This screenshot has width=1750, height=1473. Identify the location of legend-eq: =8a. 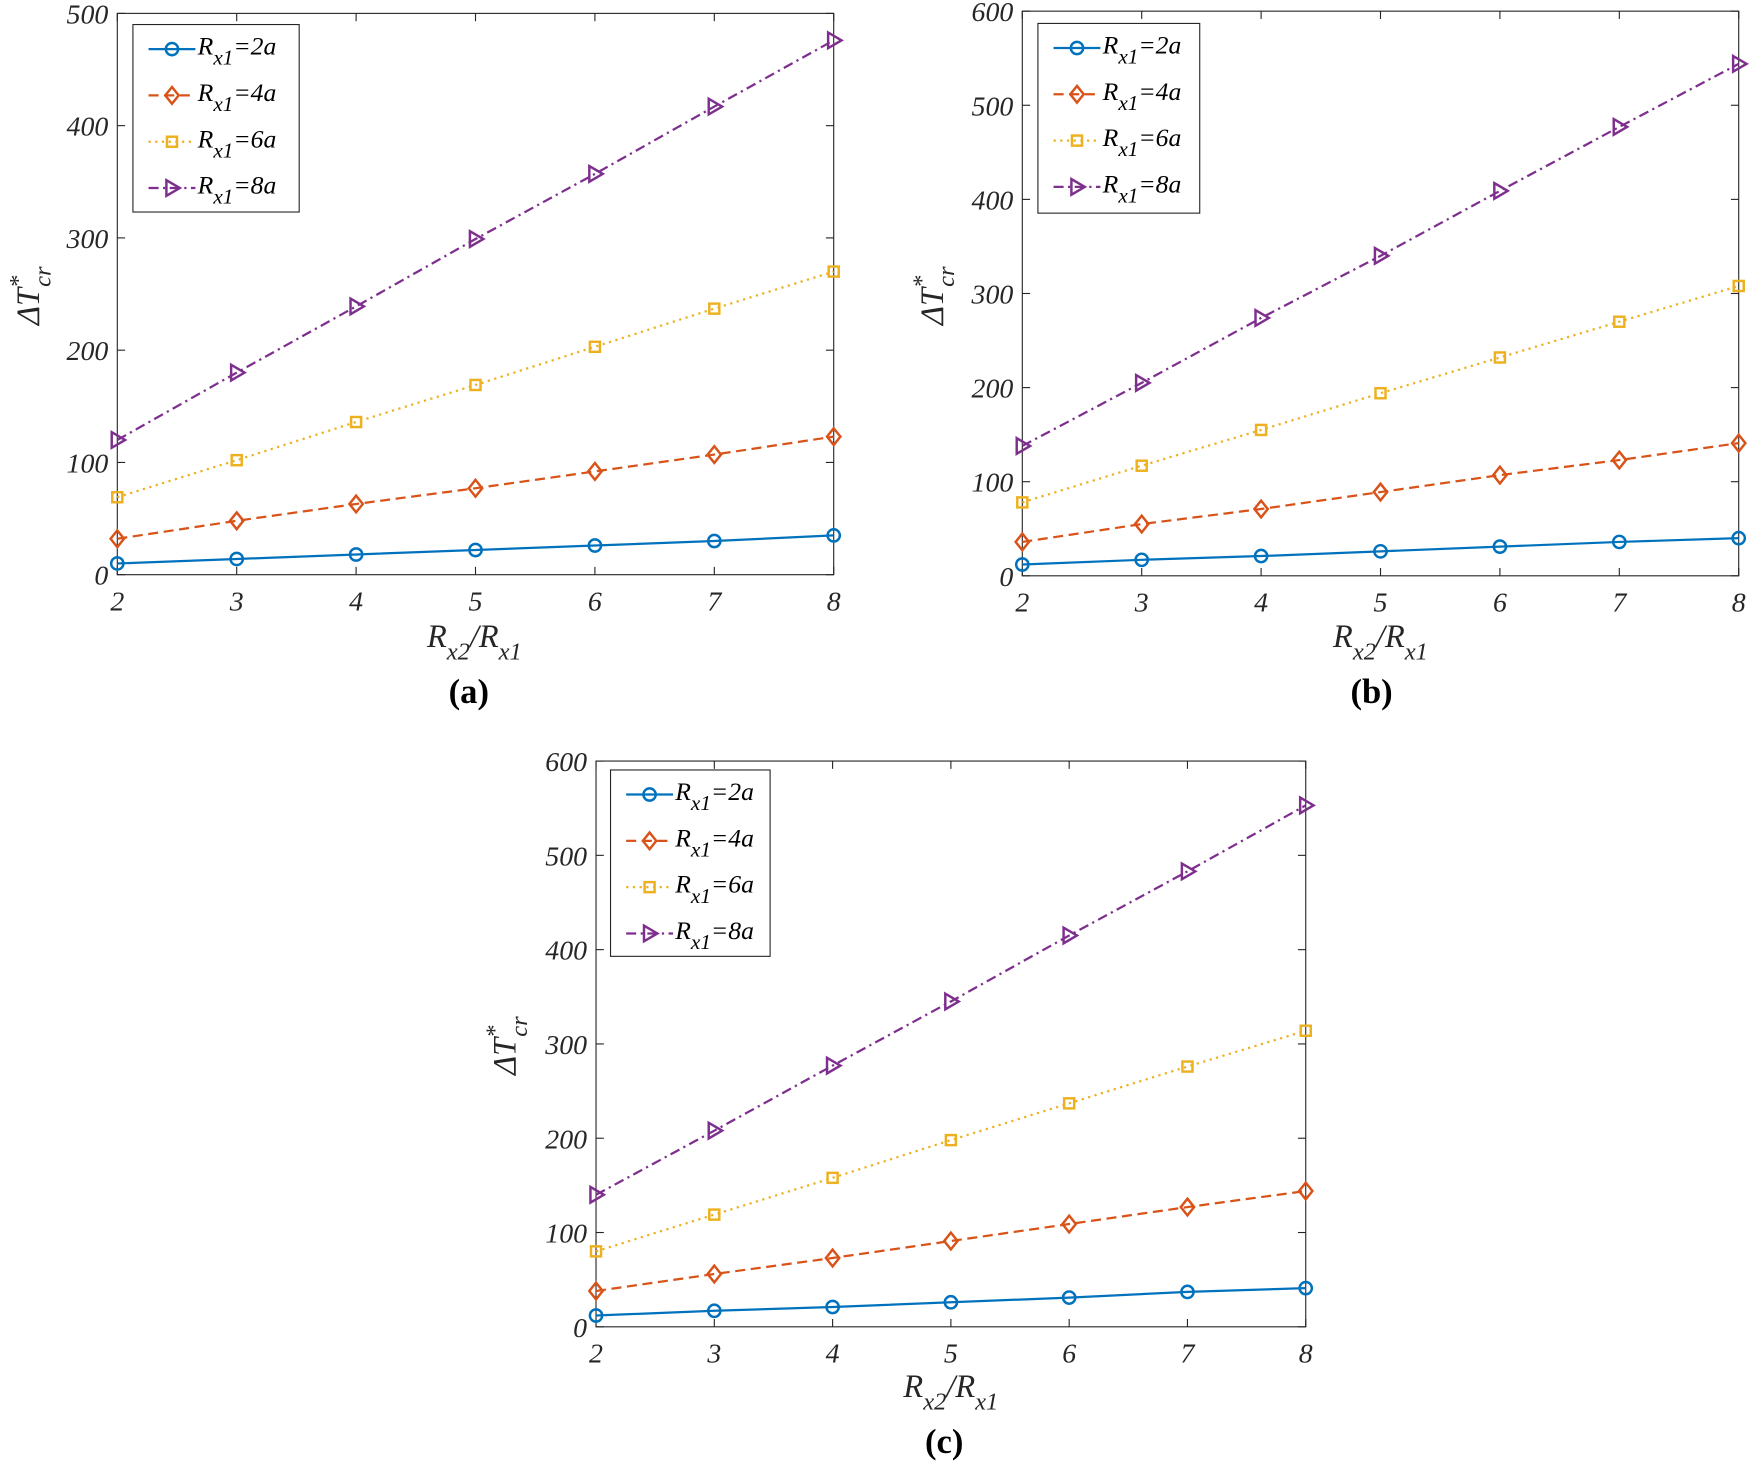
(732, 930).